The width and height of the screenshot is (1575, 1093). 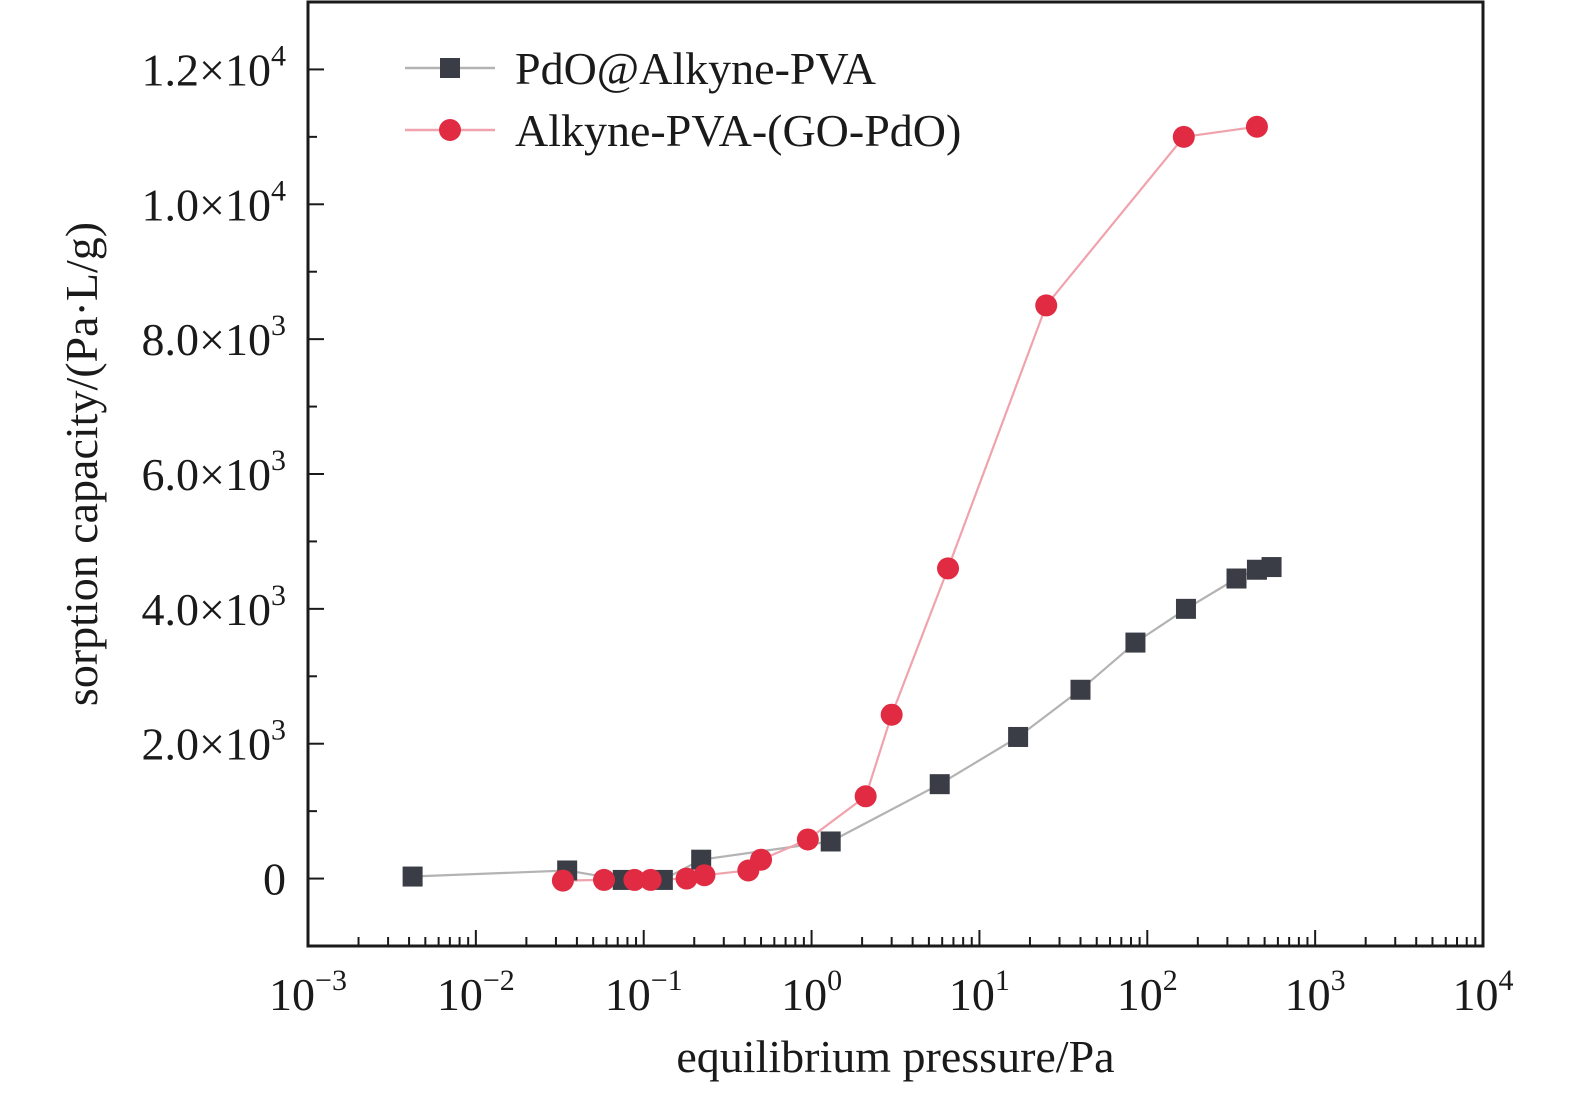 I want to click on x-tick-label: 10⁰, so click(x=811, y=992).